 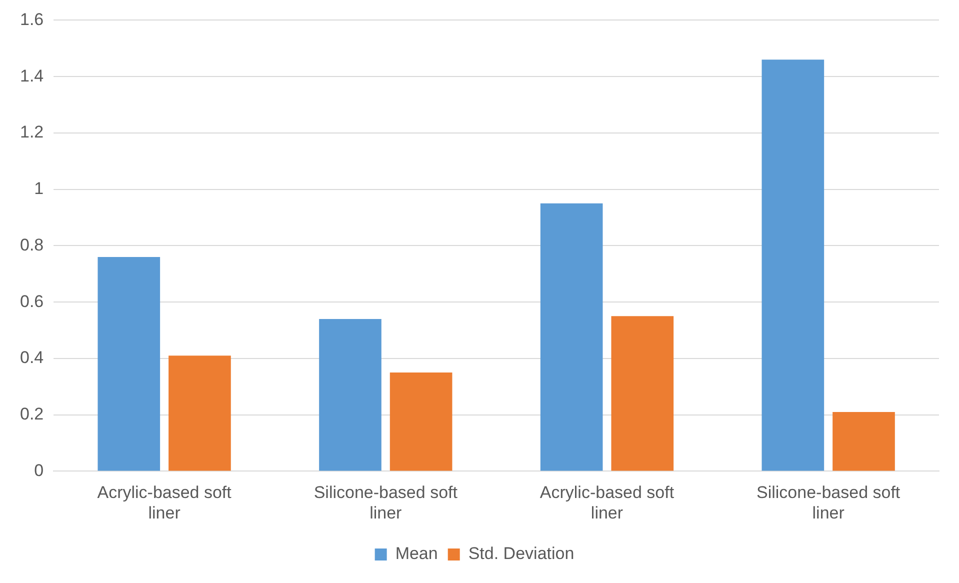 What do you see at coordinates (32, 132) in the screenshot?
I see `y-tick-label: 1.2` at bounding box center [32, 132].